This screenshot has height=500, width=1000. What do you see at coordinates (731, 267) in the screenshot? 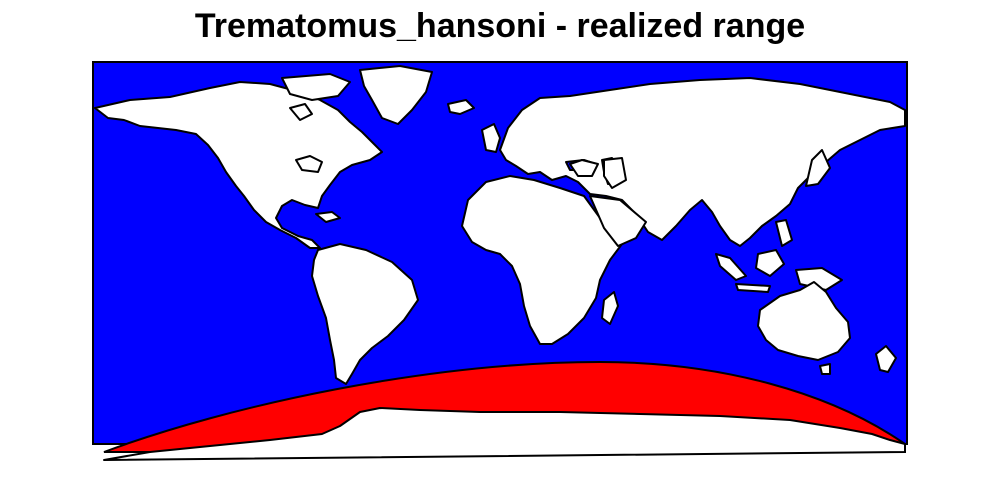
I see `sumatra` at bounding box center [731, 267].